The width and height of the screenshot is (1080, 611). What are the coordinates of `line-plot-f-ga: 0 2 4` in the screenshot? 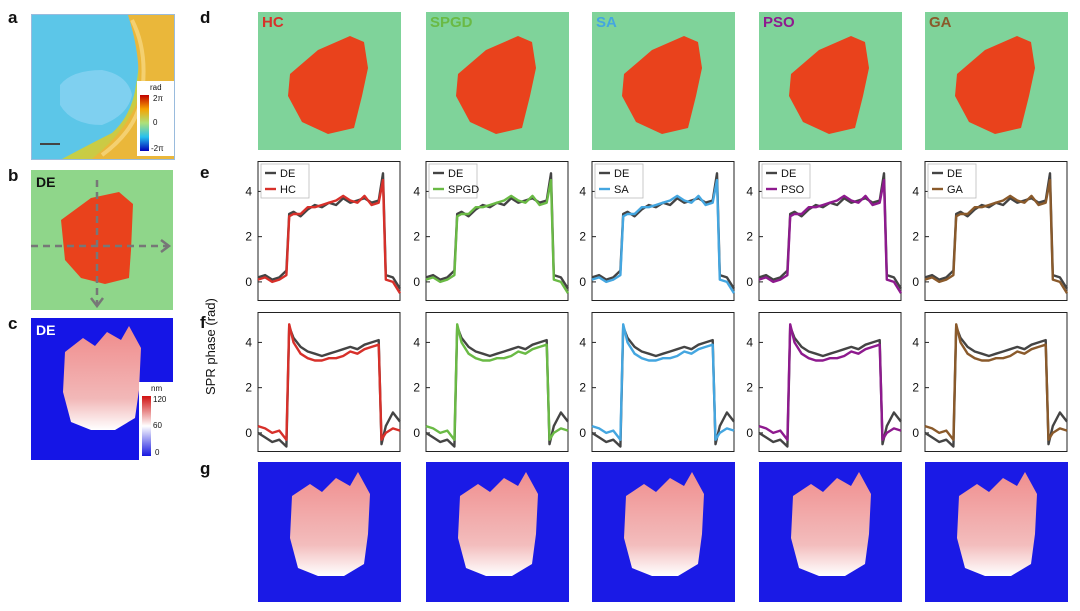 It's located at (982, 382).